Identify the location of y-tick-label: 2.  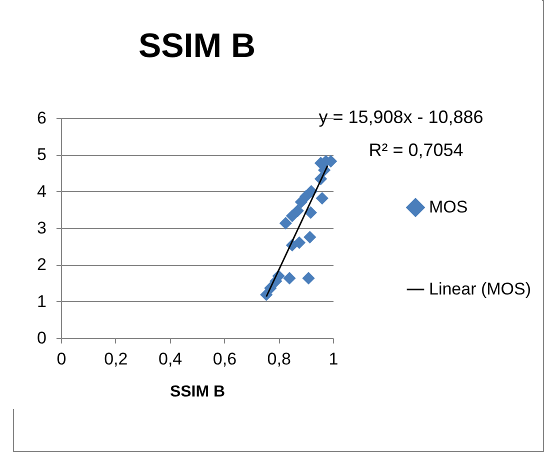
(41, 264).